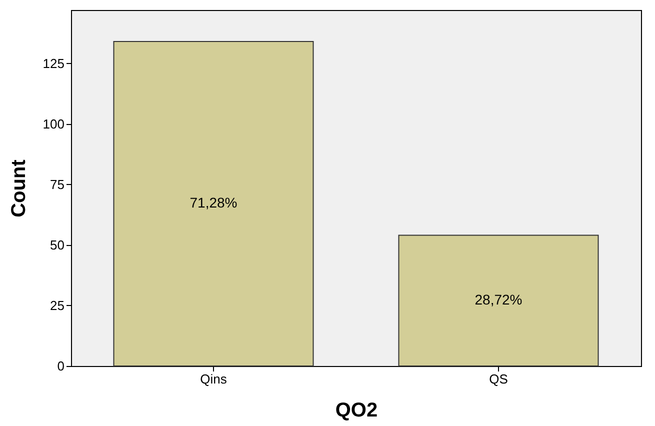 The width and height of the screenshot is (655, 426). I want to click on y-tick-label: 0, so click(60, 366).